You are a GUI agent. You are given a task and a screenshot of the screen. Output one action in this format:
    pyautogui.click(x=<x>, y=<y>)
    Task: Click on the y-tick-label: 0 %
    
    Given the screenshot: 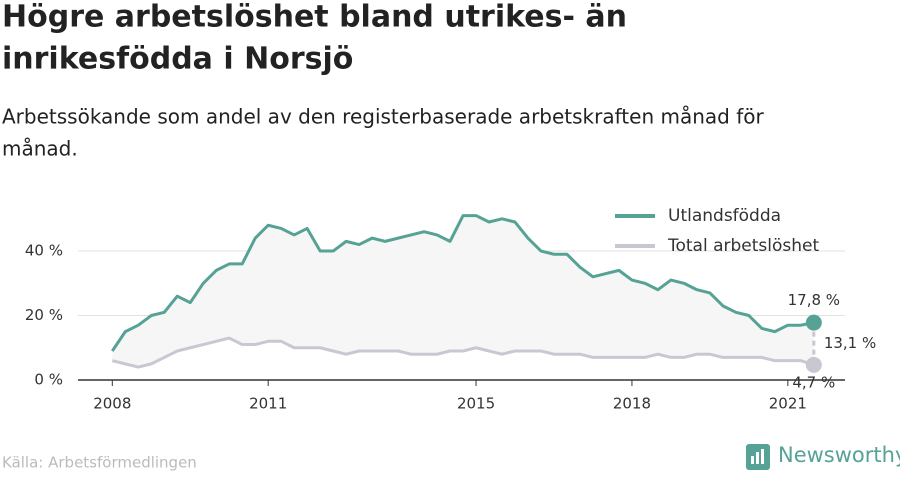 What is the action you would take?
    pyautogui.click(x=48, y=380)
    